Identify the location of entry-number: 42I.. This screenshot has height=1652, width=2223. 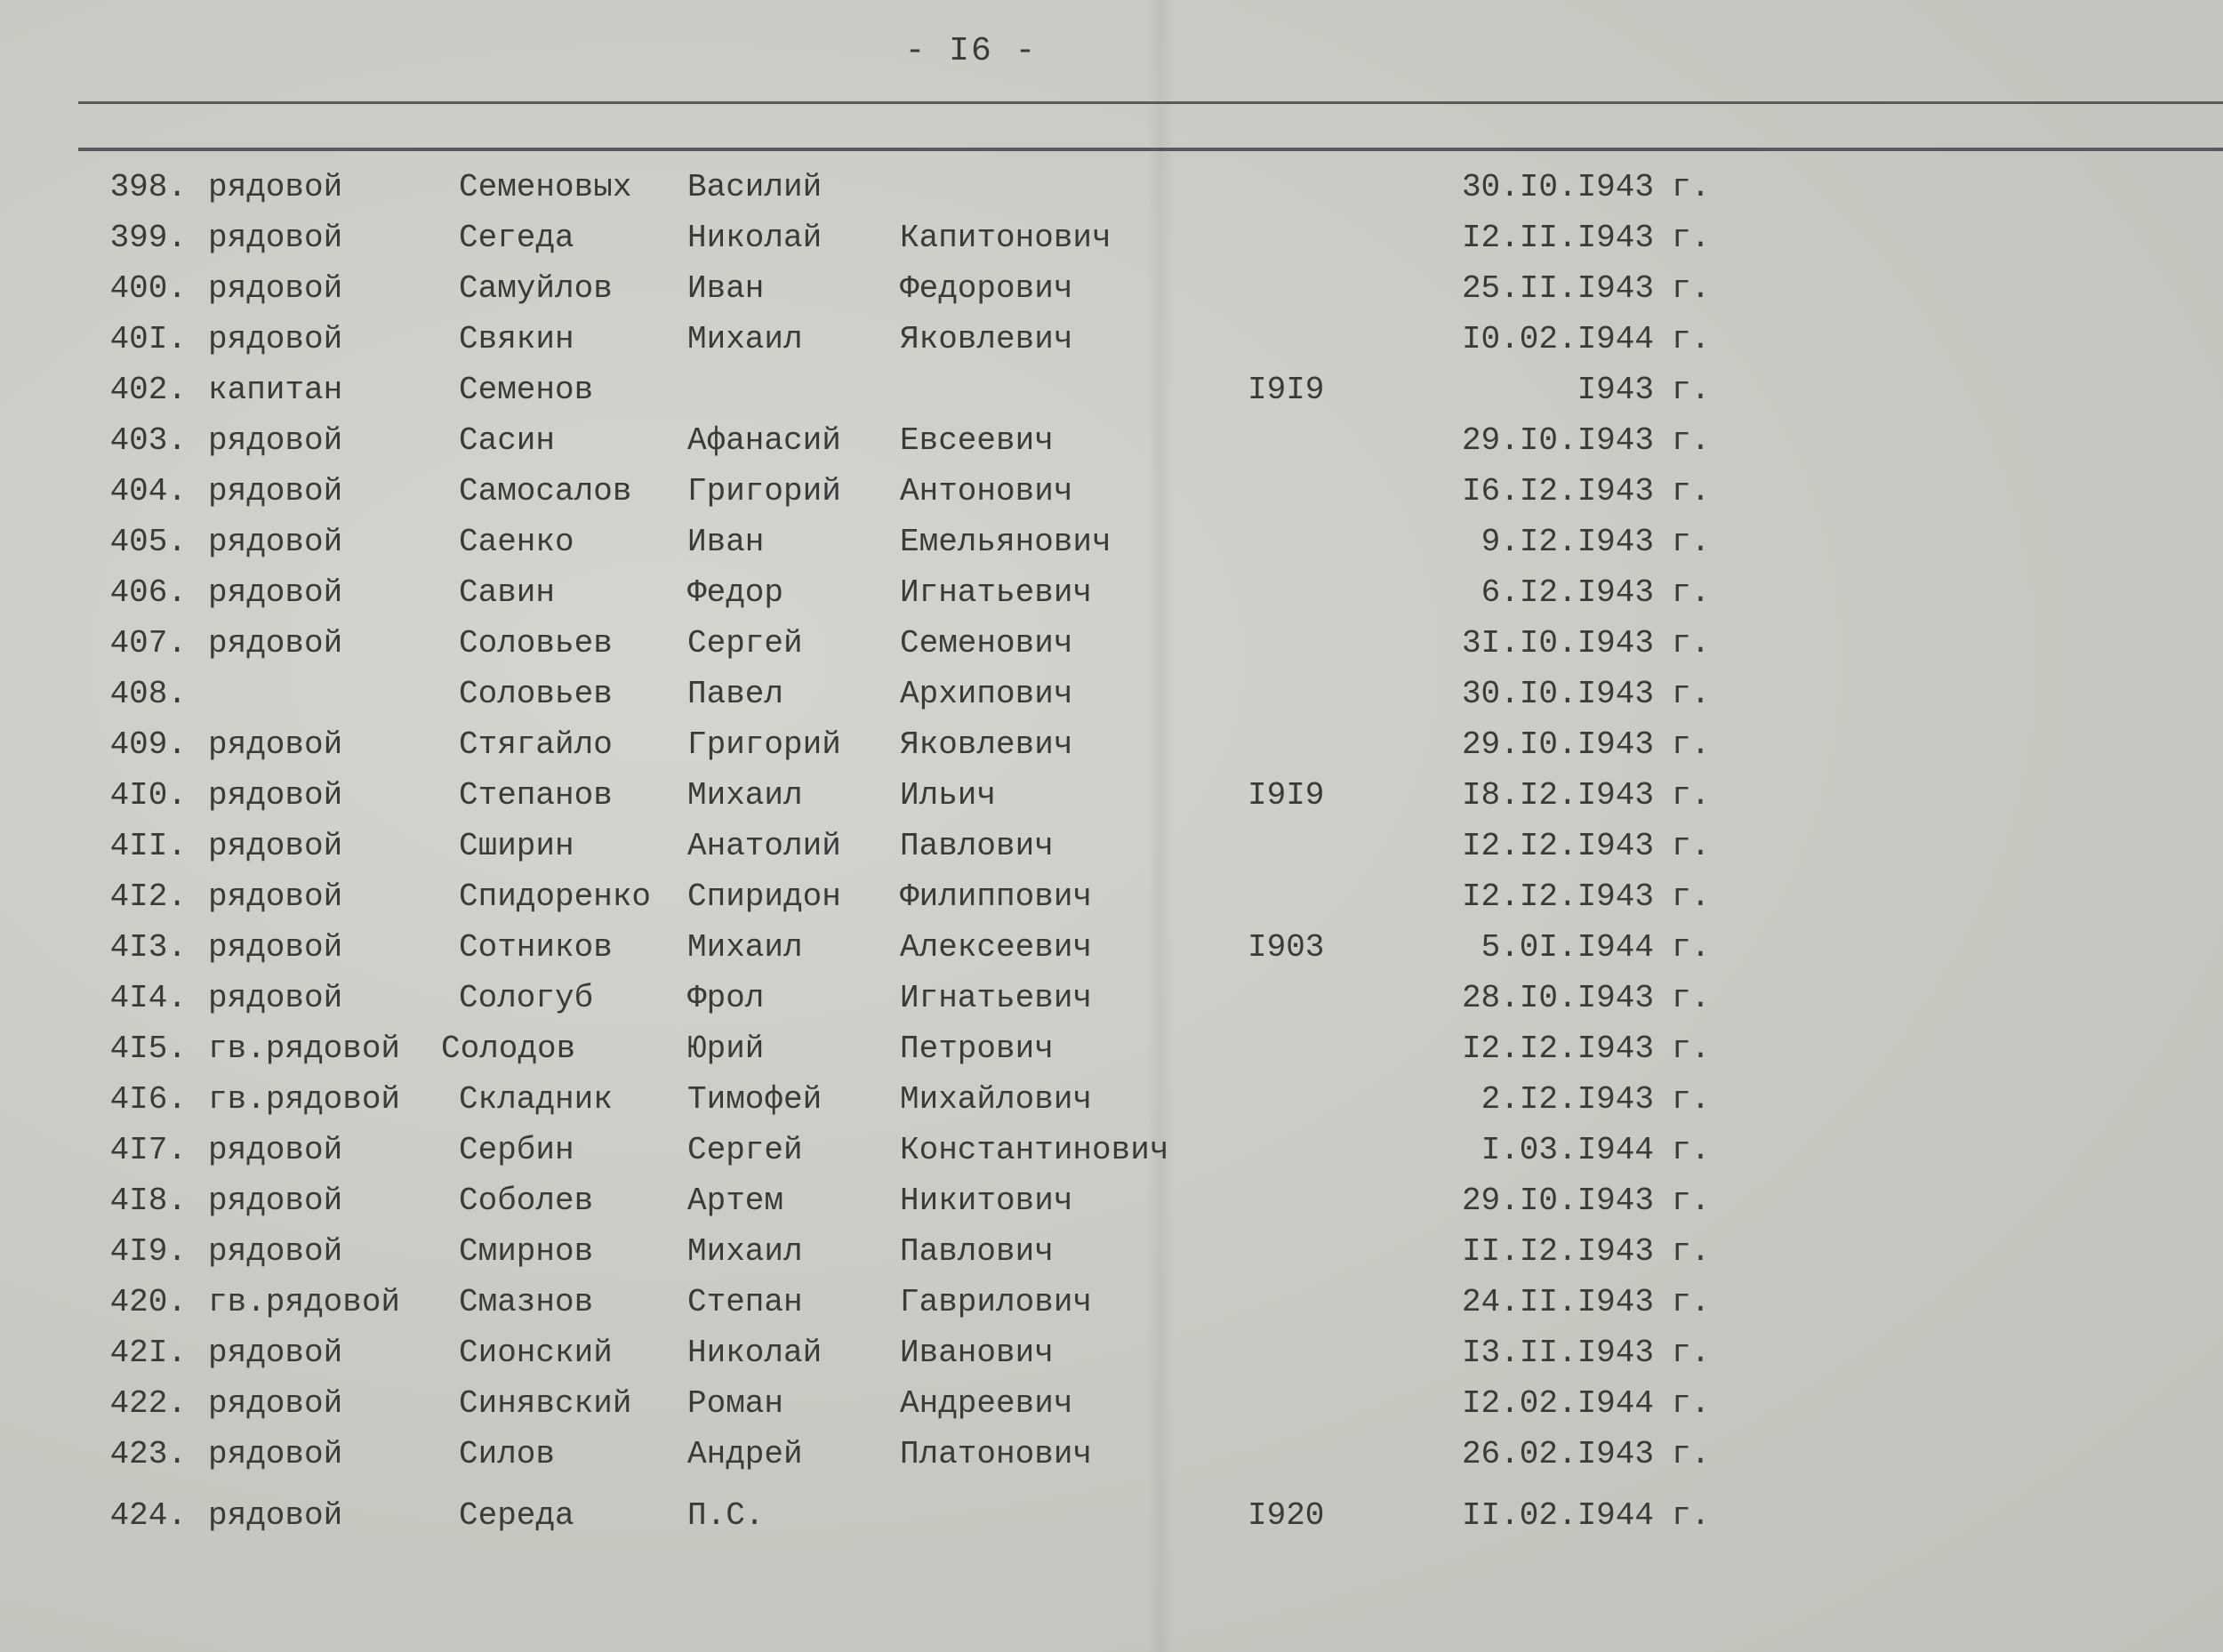
(148, 1353).